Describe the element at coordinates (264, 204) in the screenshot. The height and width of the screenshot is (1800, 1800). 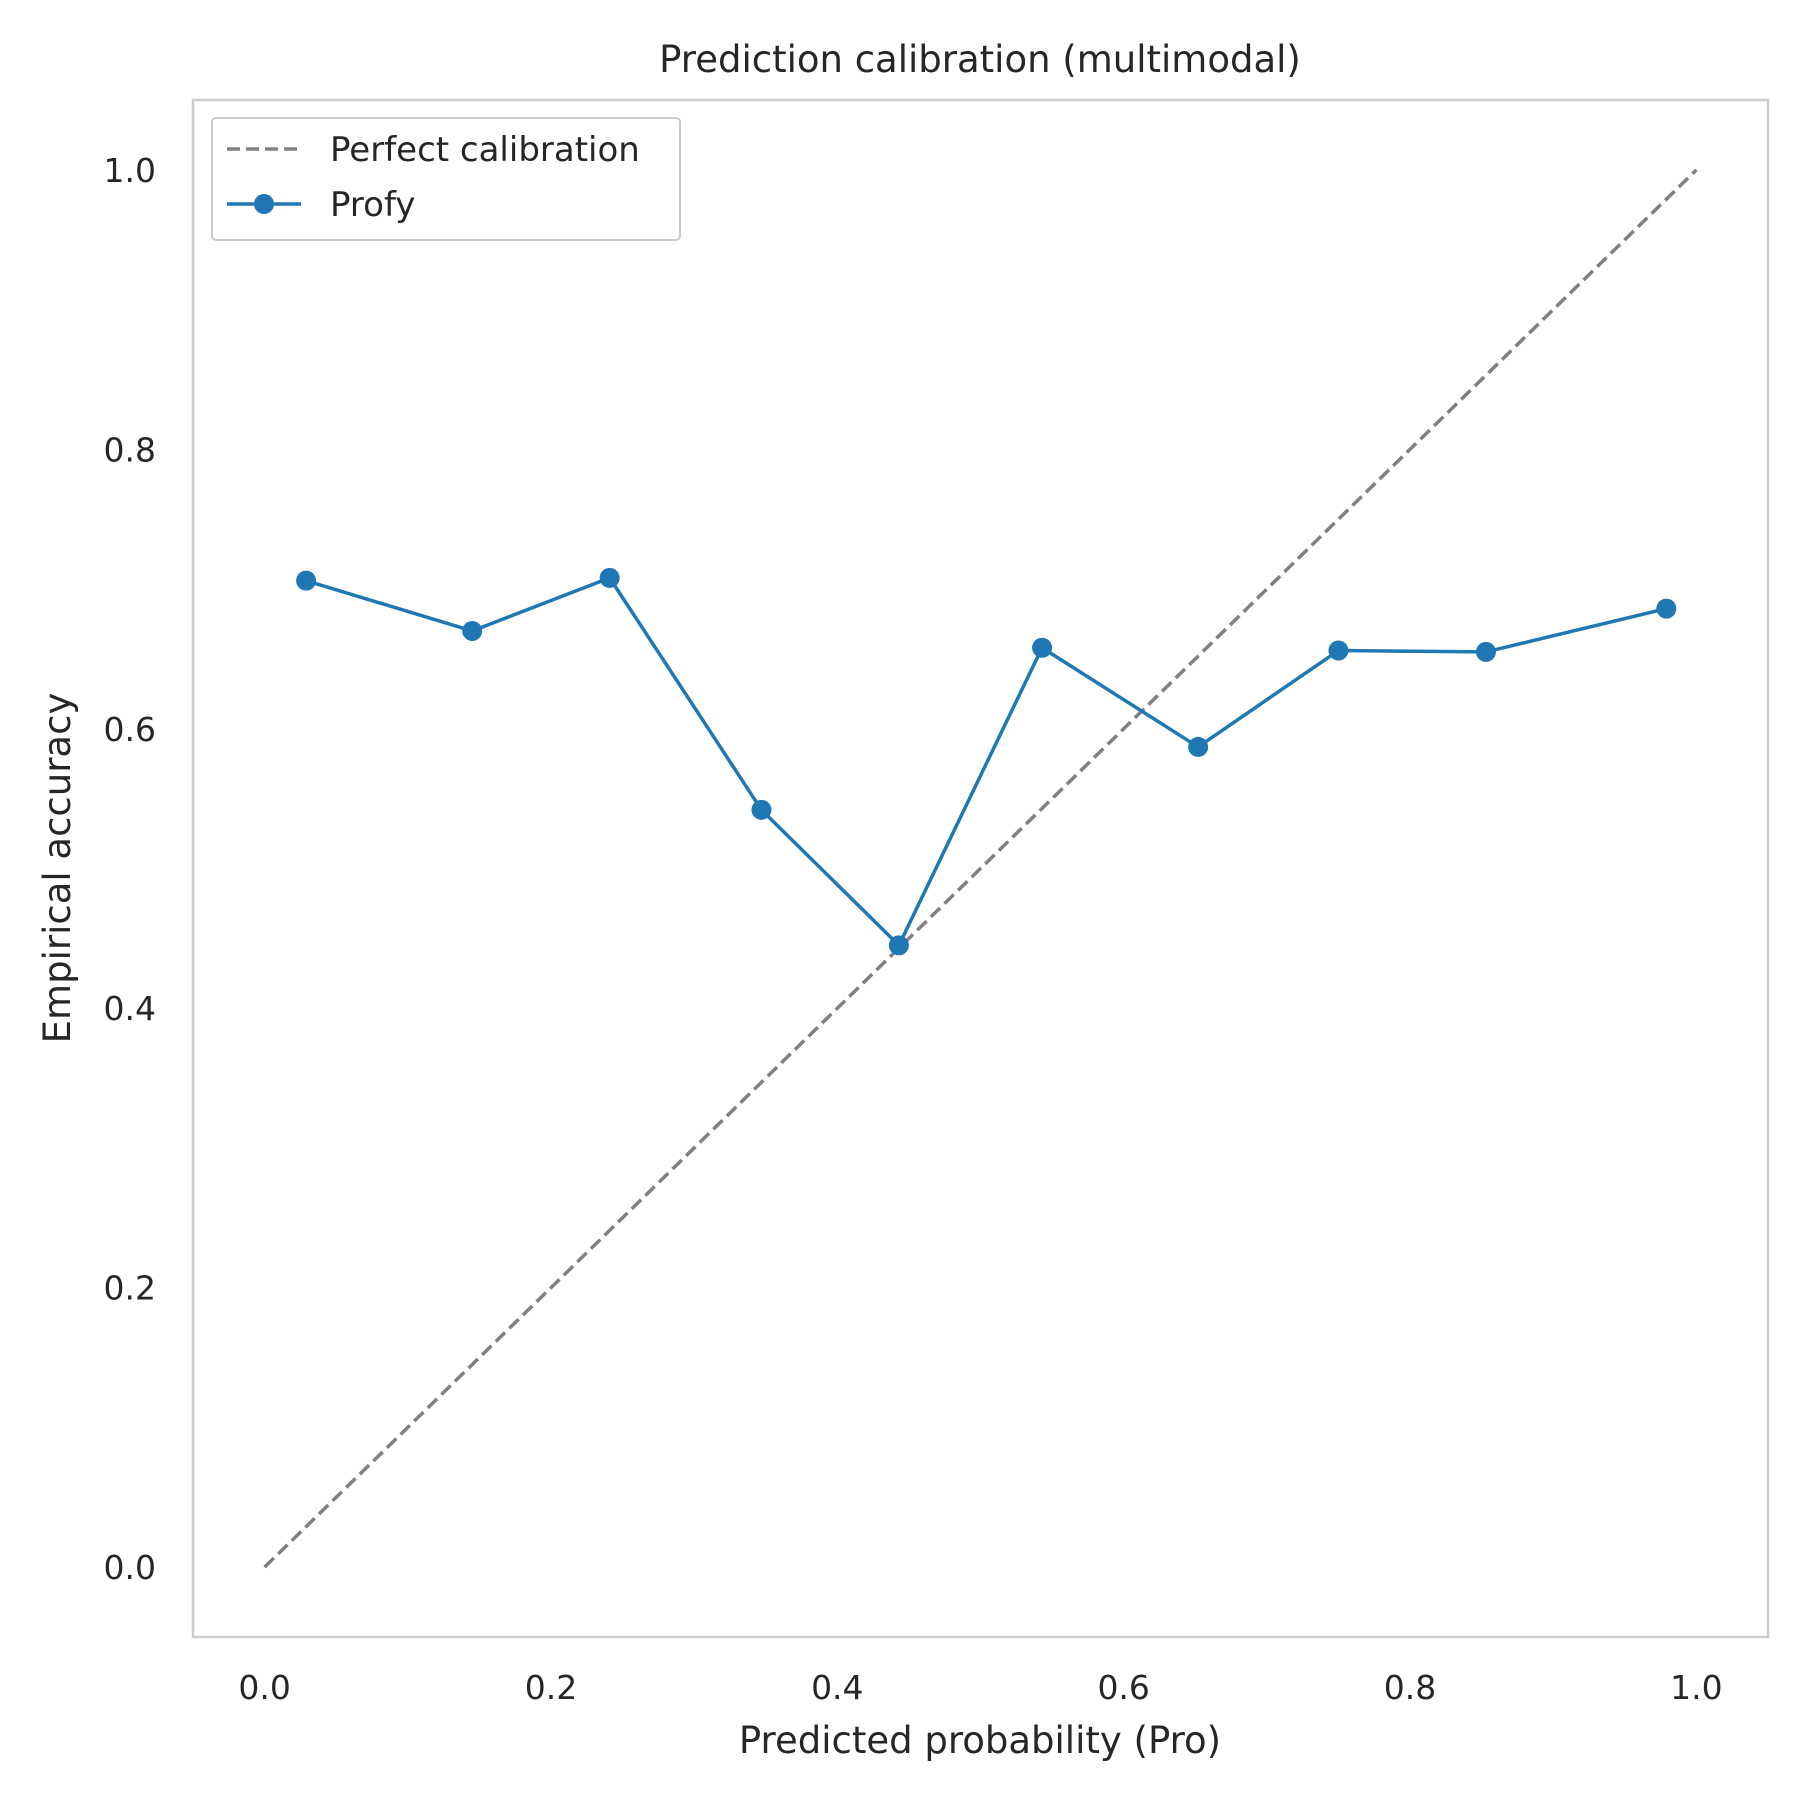
I see `legend-profy-marker` at that location.